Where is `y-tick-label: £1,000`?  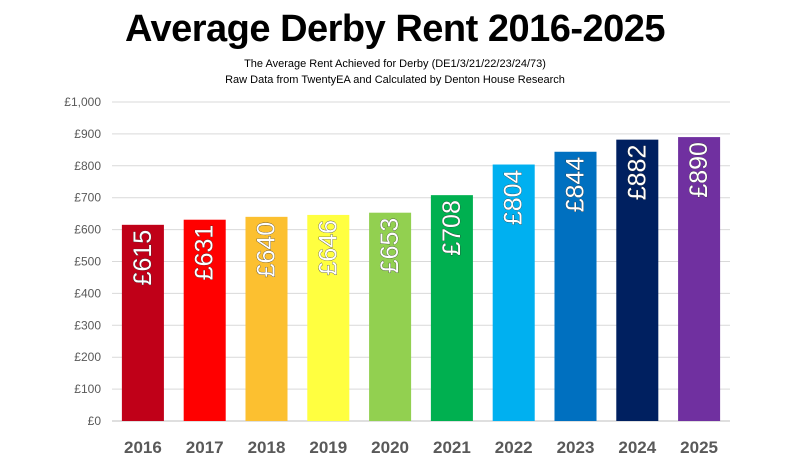 y-tick-label: £1,000 is located at coordinates (82, 102).